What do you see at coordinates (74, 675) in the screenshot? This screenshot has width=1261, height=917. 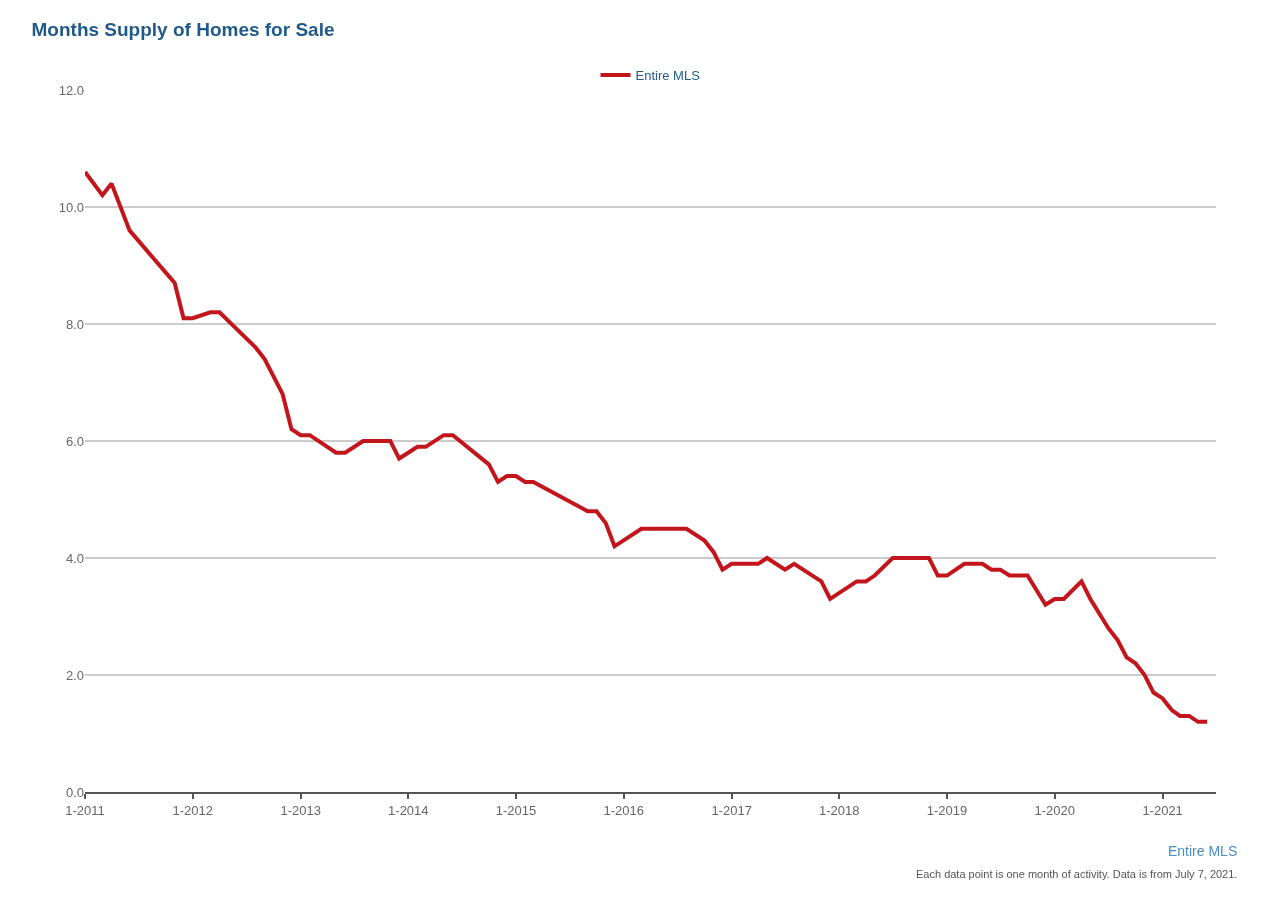 I see `y-tick-label: 2.0` at bounding box center [74, 675].